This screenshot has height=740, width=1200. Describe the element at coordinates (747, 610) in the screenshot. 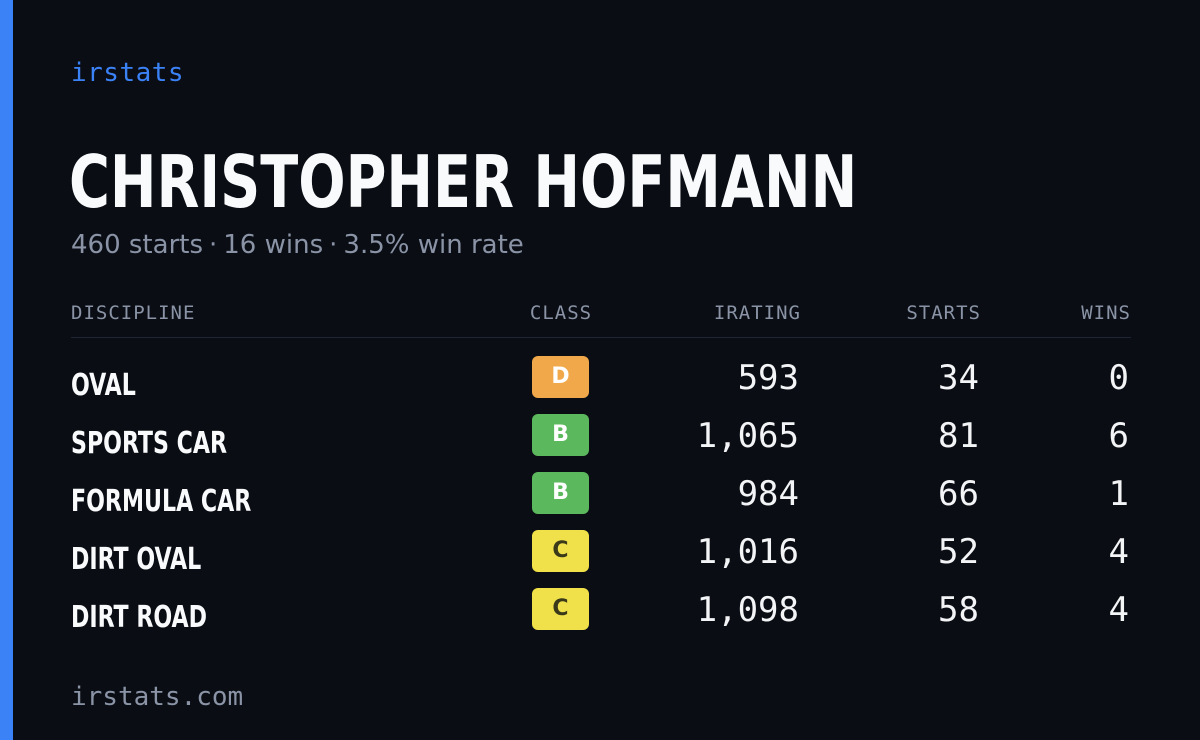

I see `cell-irating: 1,098` at that location.